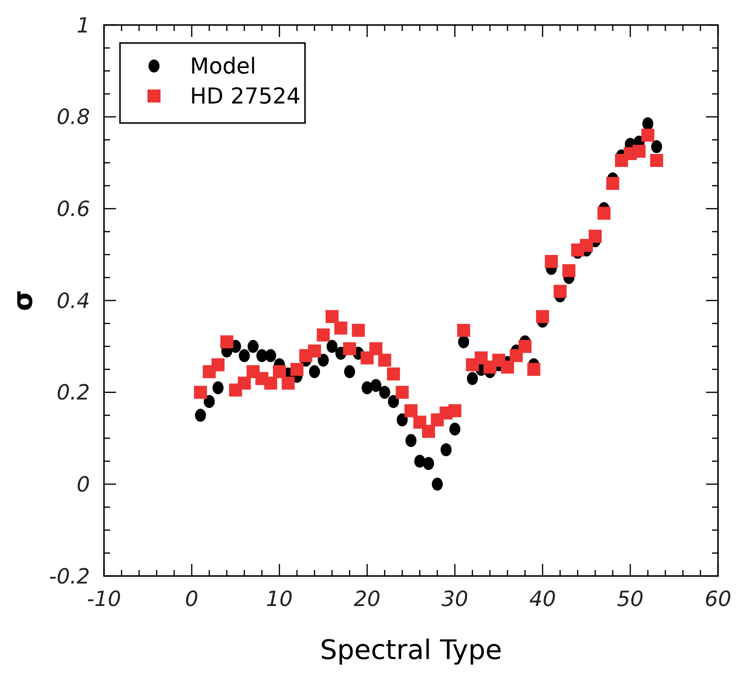 The height and width of the screenshot is (673, 740). I want to click on x-tick-label: 40, so click(542, 599).